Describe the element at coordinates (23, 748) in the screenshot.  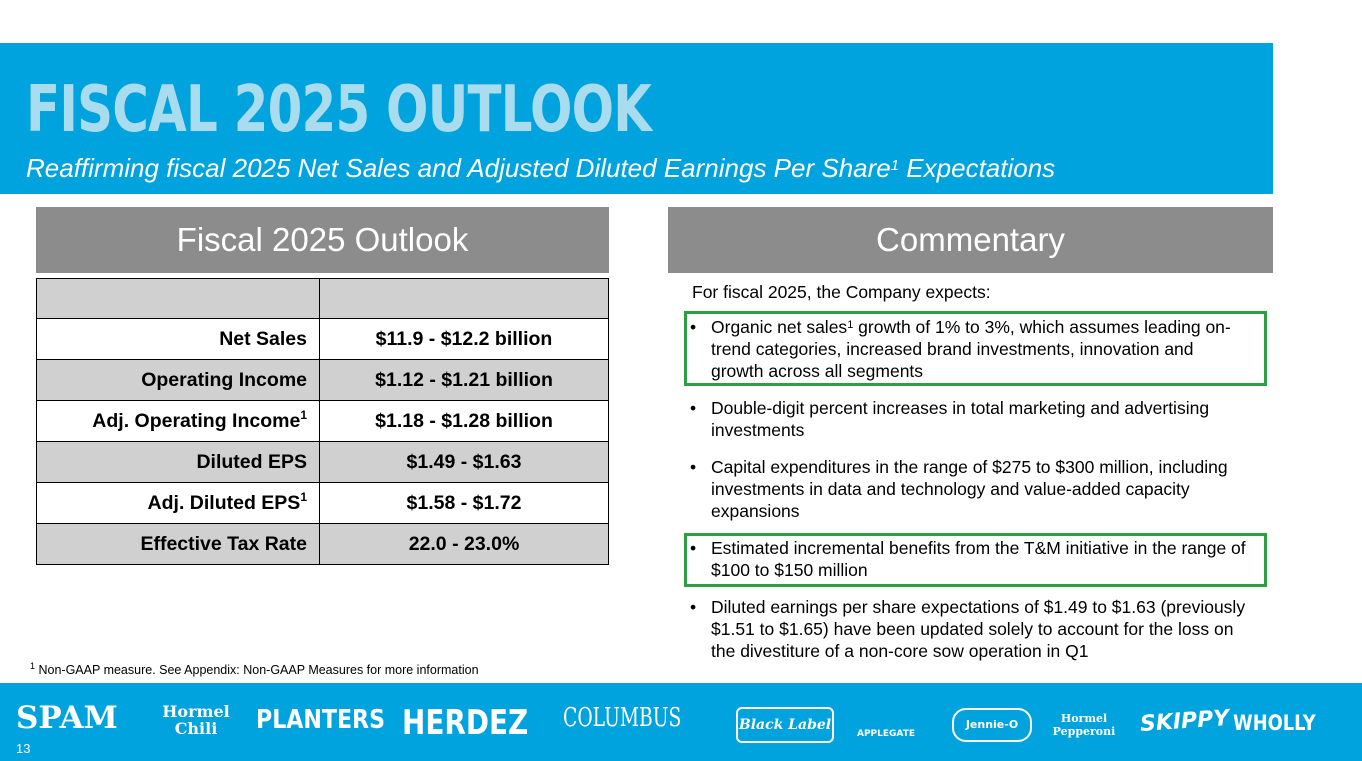
I see `page-number: 13` at that location.